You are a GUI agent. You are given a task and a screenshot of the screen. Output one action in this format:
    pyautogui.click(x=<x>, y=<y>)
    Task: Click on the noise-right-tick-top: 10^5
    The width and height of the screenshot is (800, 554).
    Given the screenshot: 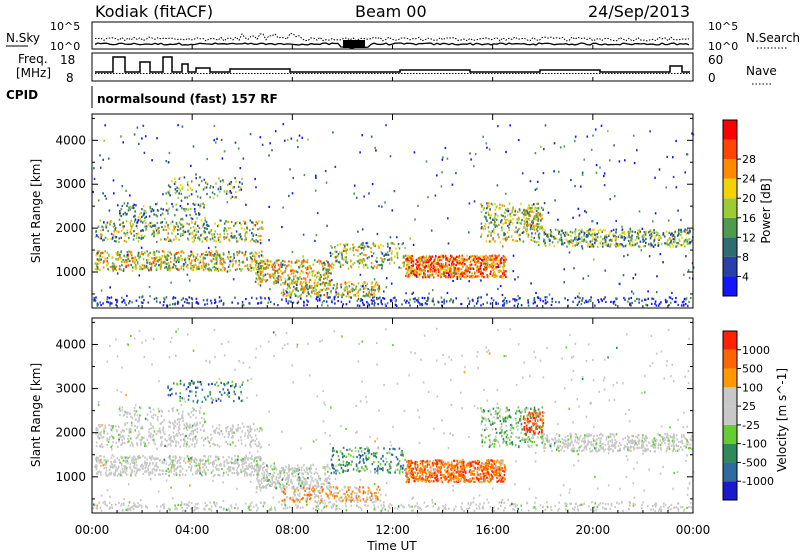 What is the action you would take?
    pyautogui.click(x=723, y=26)
    